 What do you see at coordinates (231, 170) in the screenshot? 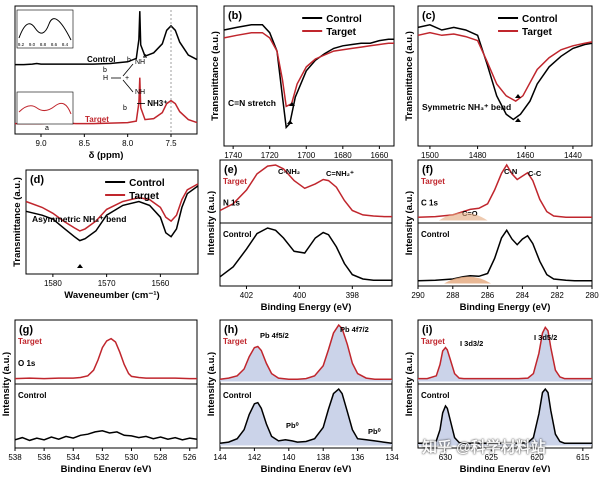
I see `panel-label-e: (e)` at bounding box center [231, 170].